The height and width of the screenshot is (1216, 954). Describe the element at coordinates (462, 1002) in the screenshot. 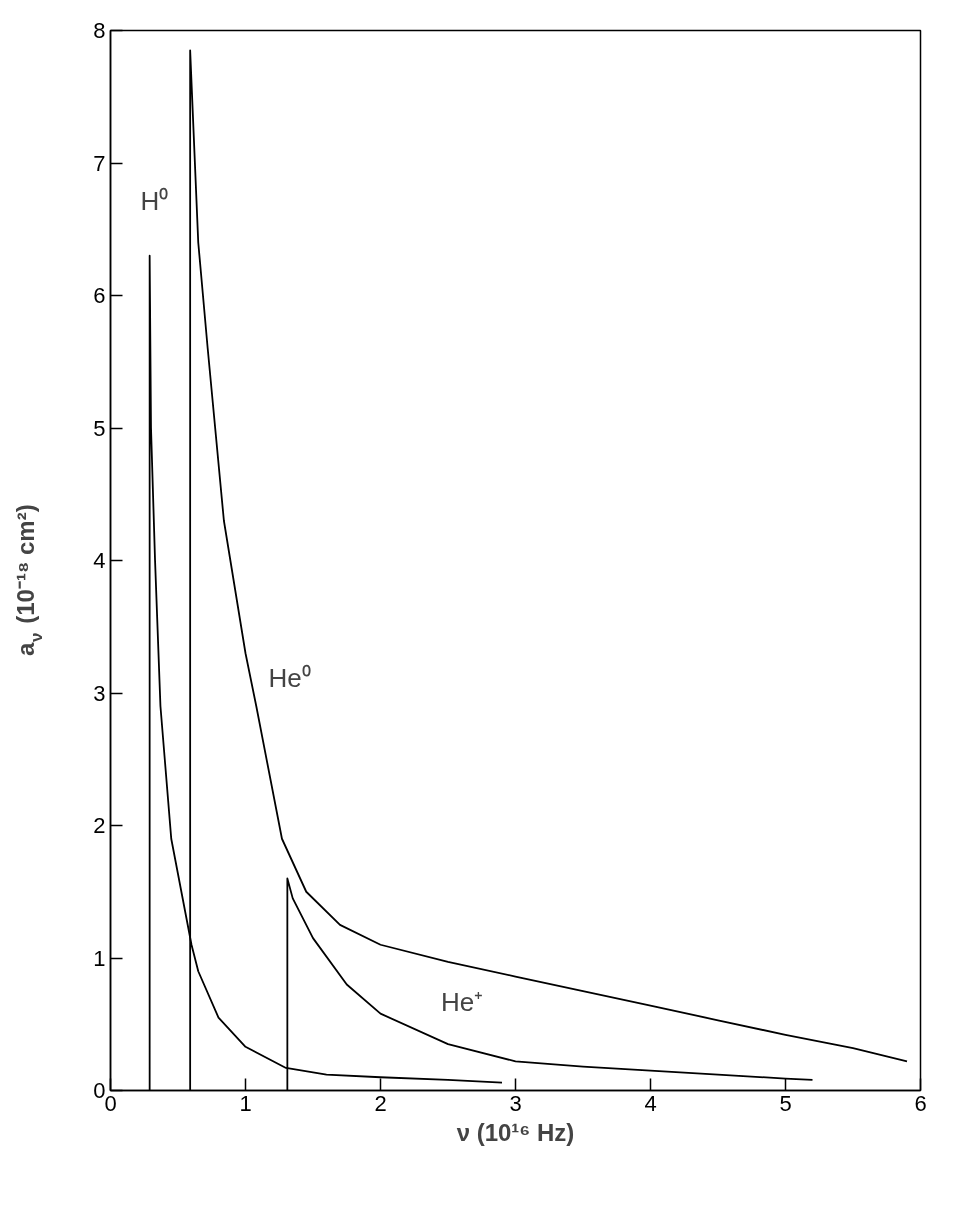

I see `annotation: He⁺` at that location.